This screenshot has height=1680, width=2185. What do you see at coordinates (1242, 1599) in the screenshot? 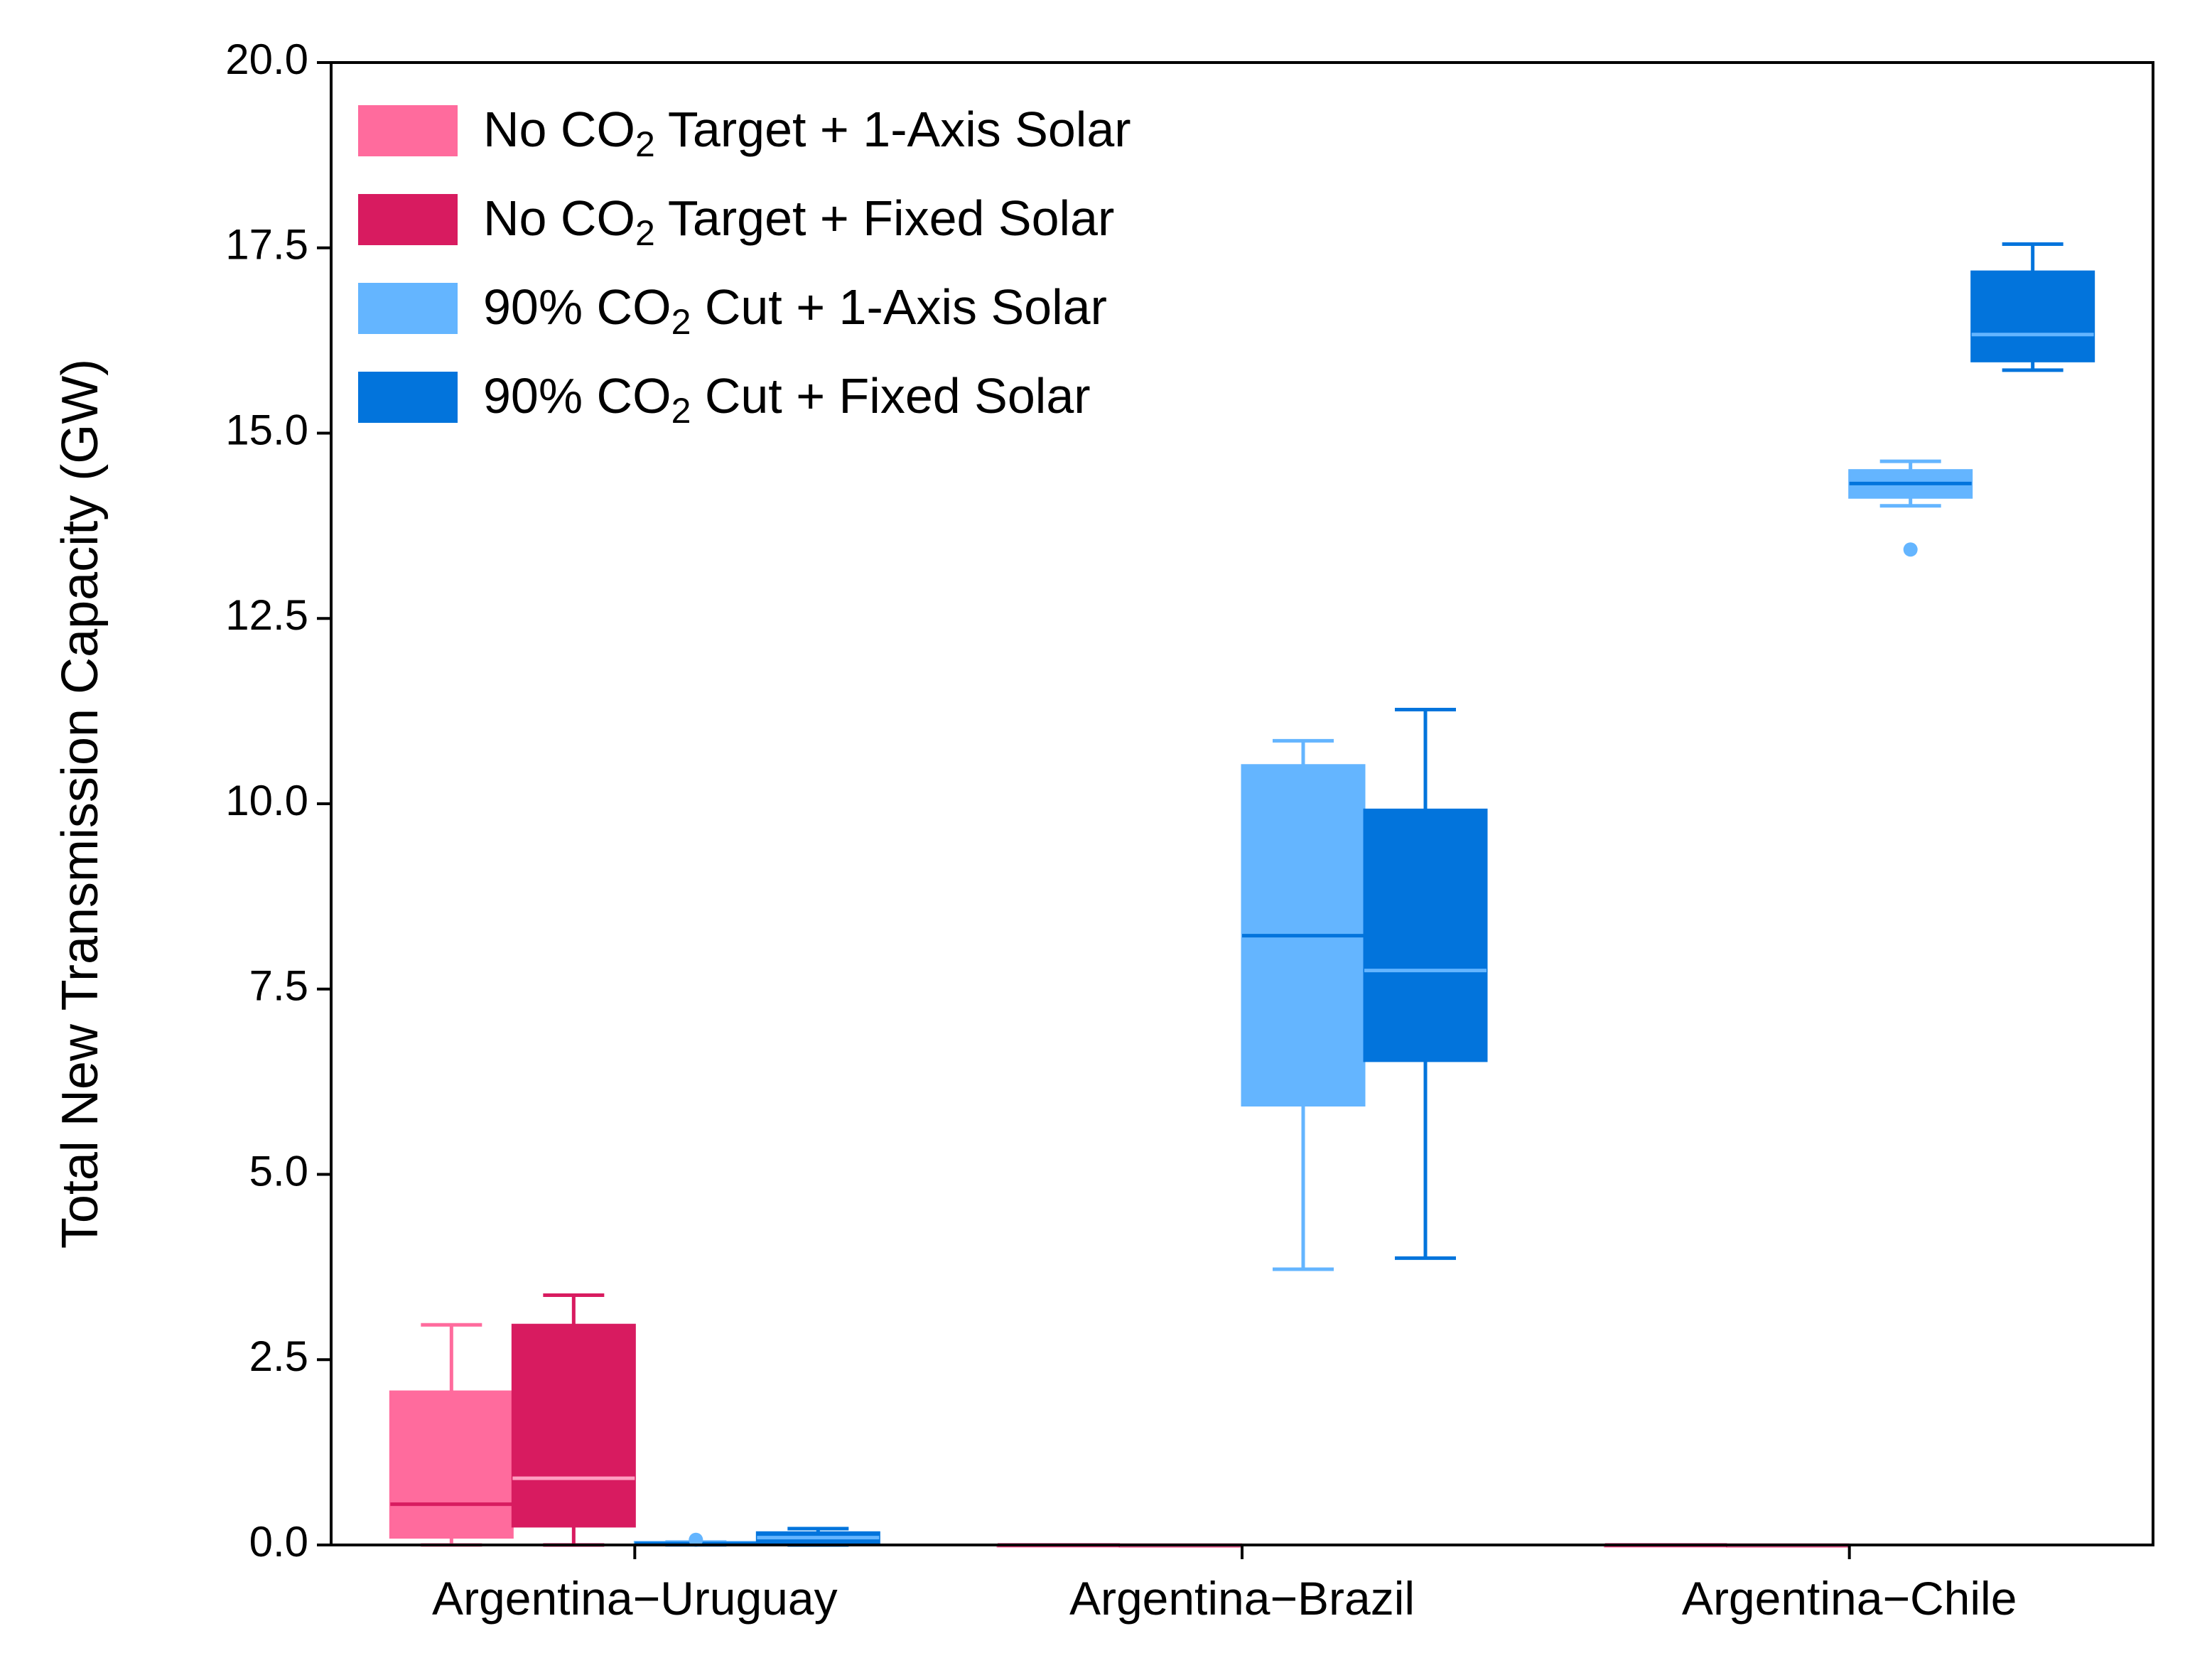
I see `x-tick-label: Argentina−Brazil` at bounding box center [1242, 1599].